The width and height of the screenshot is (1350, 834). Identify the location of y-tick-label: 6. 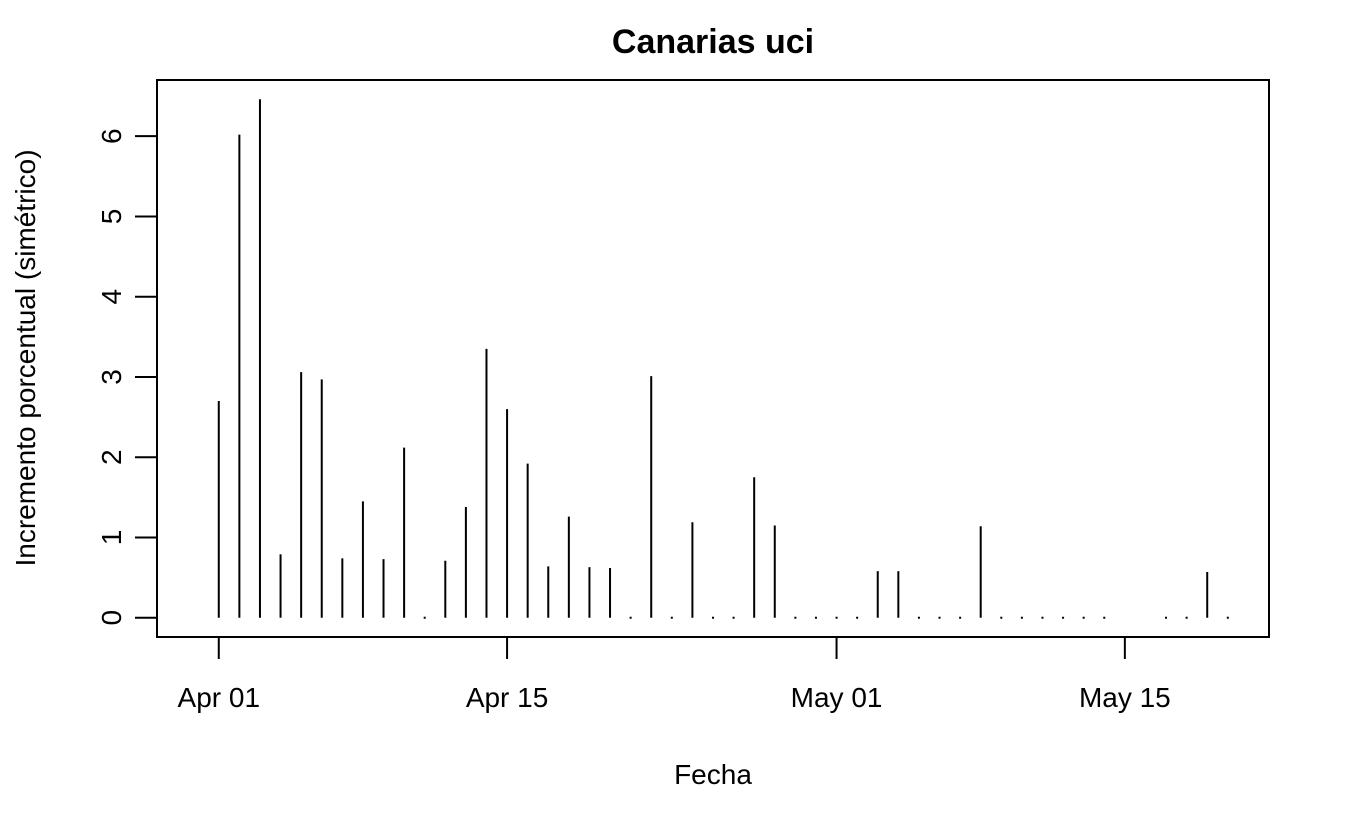
(111, 136).